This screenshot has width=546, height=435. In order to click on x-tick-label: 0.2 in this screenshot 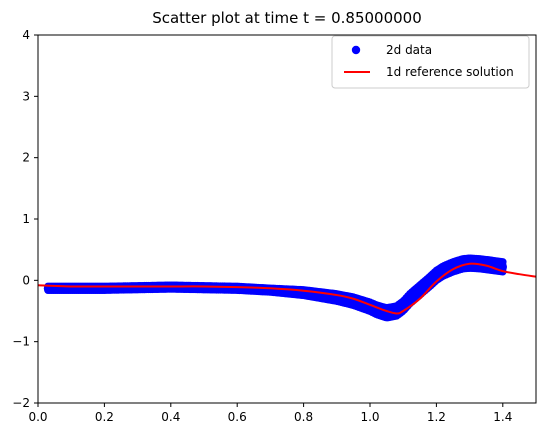, I will do `click(104, 417)`.